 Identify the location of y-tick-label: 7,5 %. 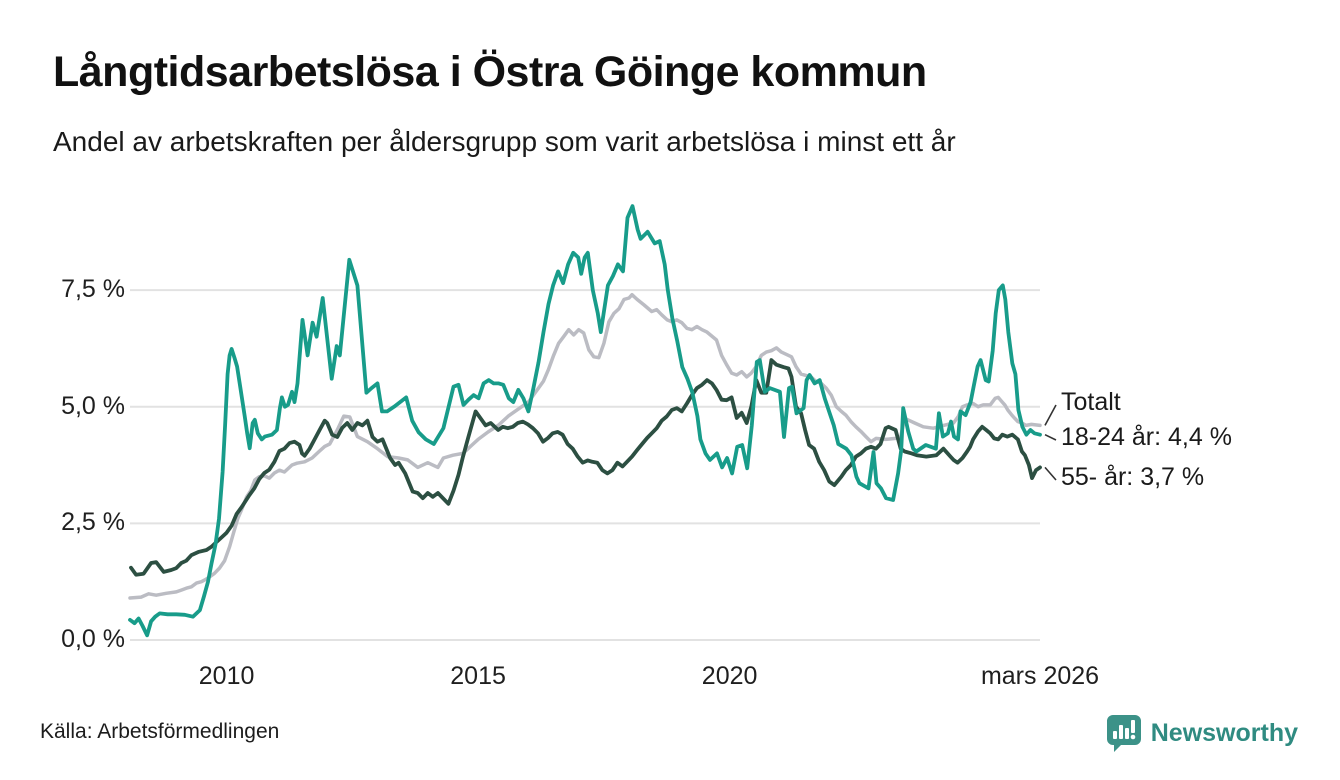
(93, 289).